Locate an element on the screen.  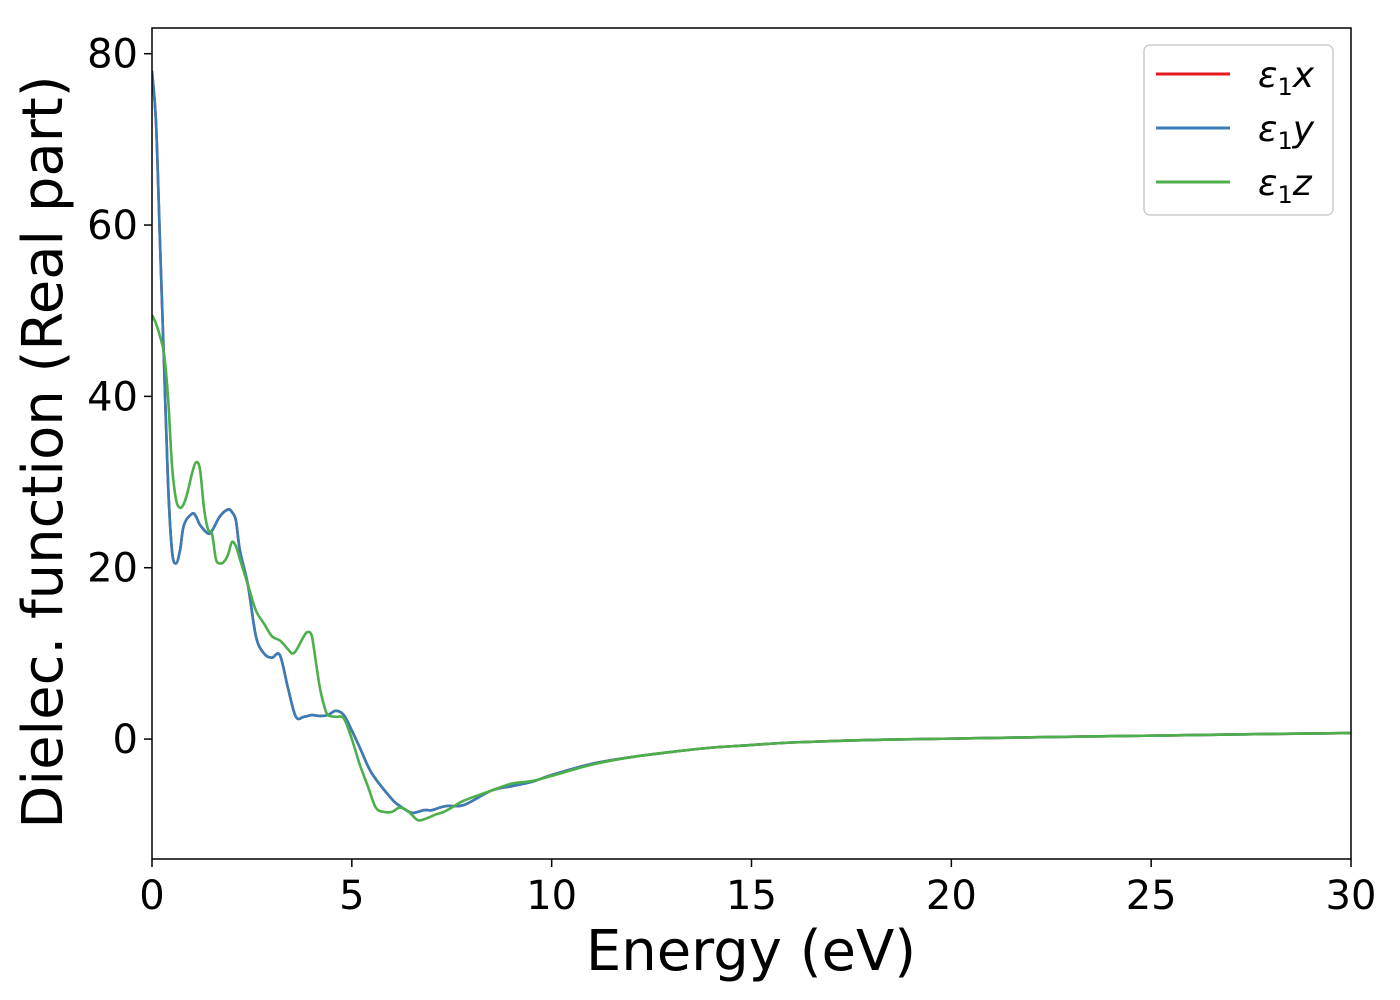
legend: ε1x ε1y ε1z is located at coordinates (1238, 130).